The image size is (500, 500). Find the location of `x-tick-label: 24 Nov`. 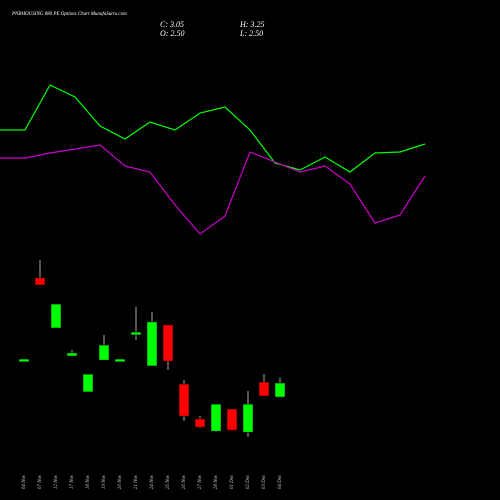

x-tick-label: 24 Nov is located at coordinates (152, 481).